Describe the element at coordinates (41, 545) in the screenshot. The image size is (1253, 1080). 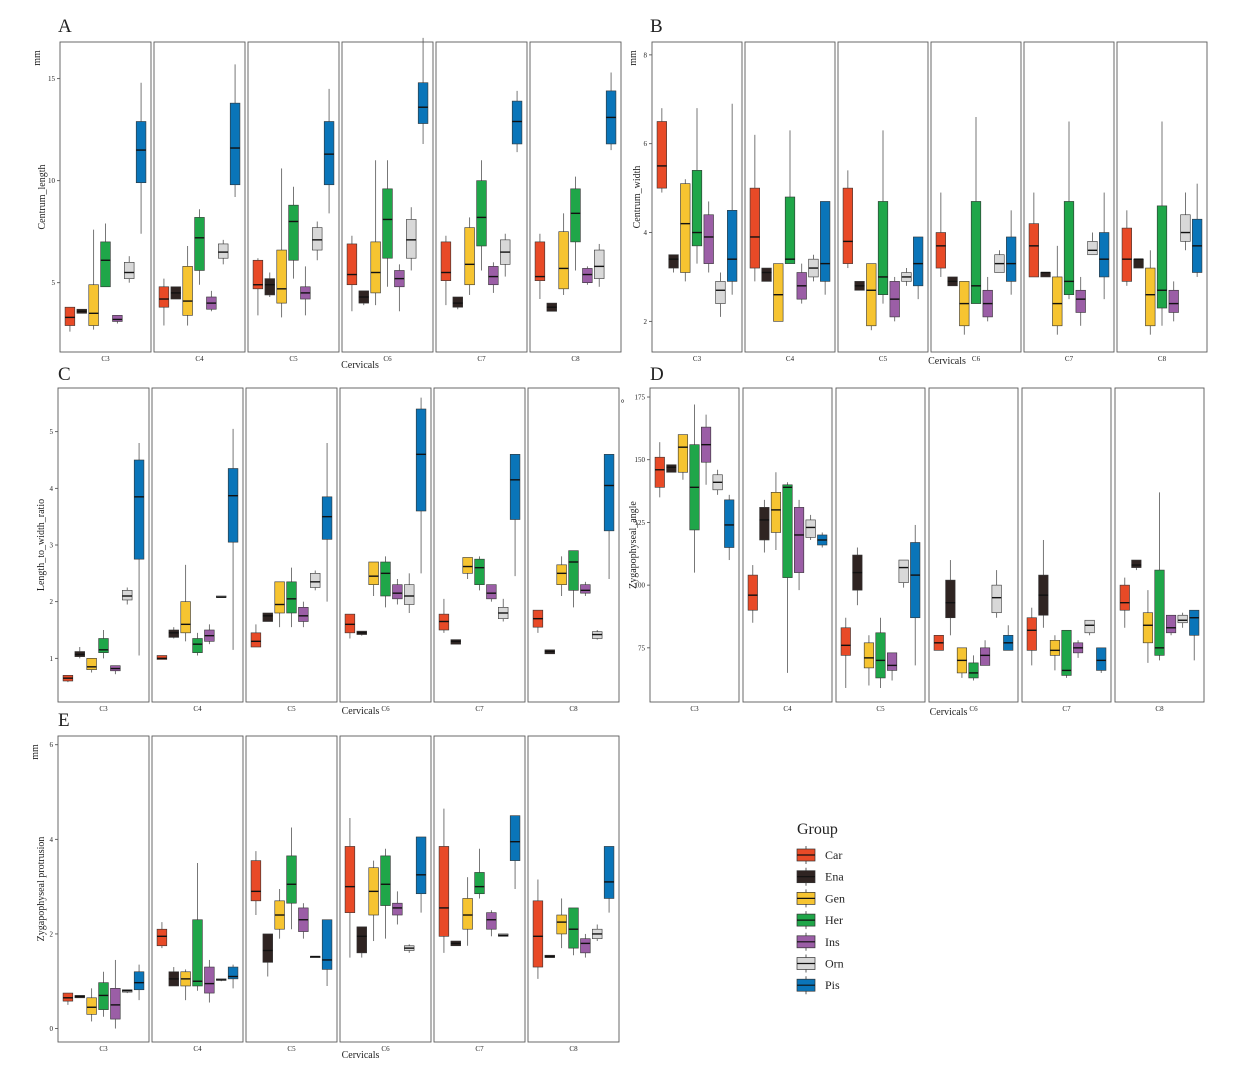
I see `y-axis-label: Length_to_width_ratio` at that location.